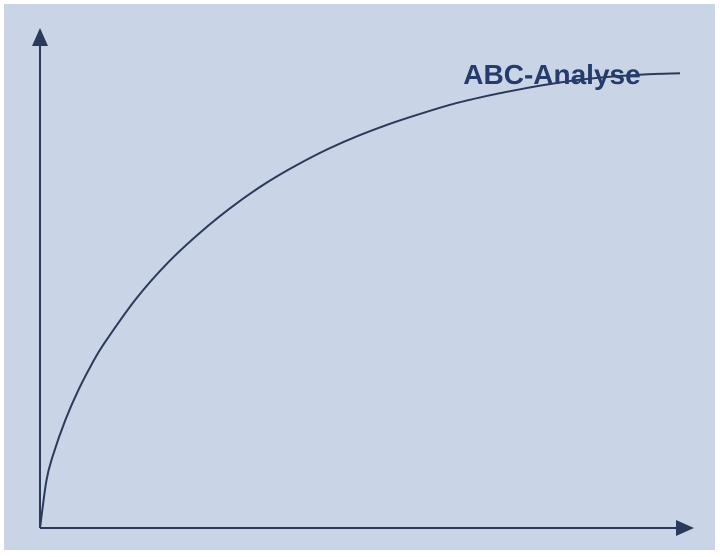 This screenshot has height=557, width=720. What do you see at coordinates (40, 37) in the screenshot?
I see `y-axis-arrow-icon` at bounding box center [40, 37].